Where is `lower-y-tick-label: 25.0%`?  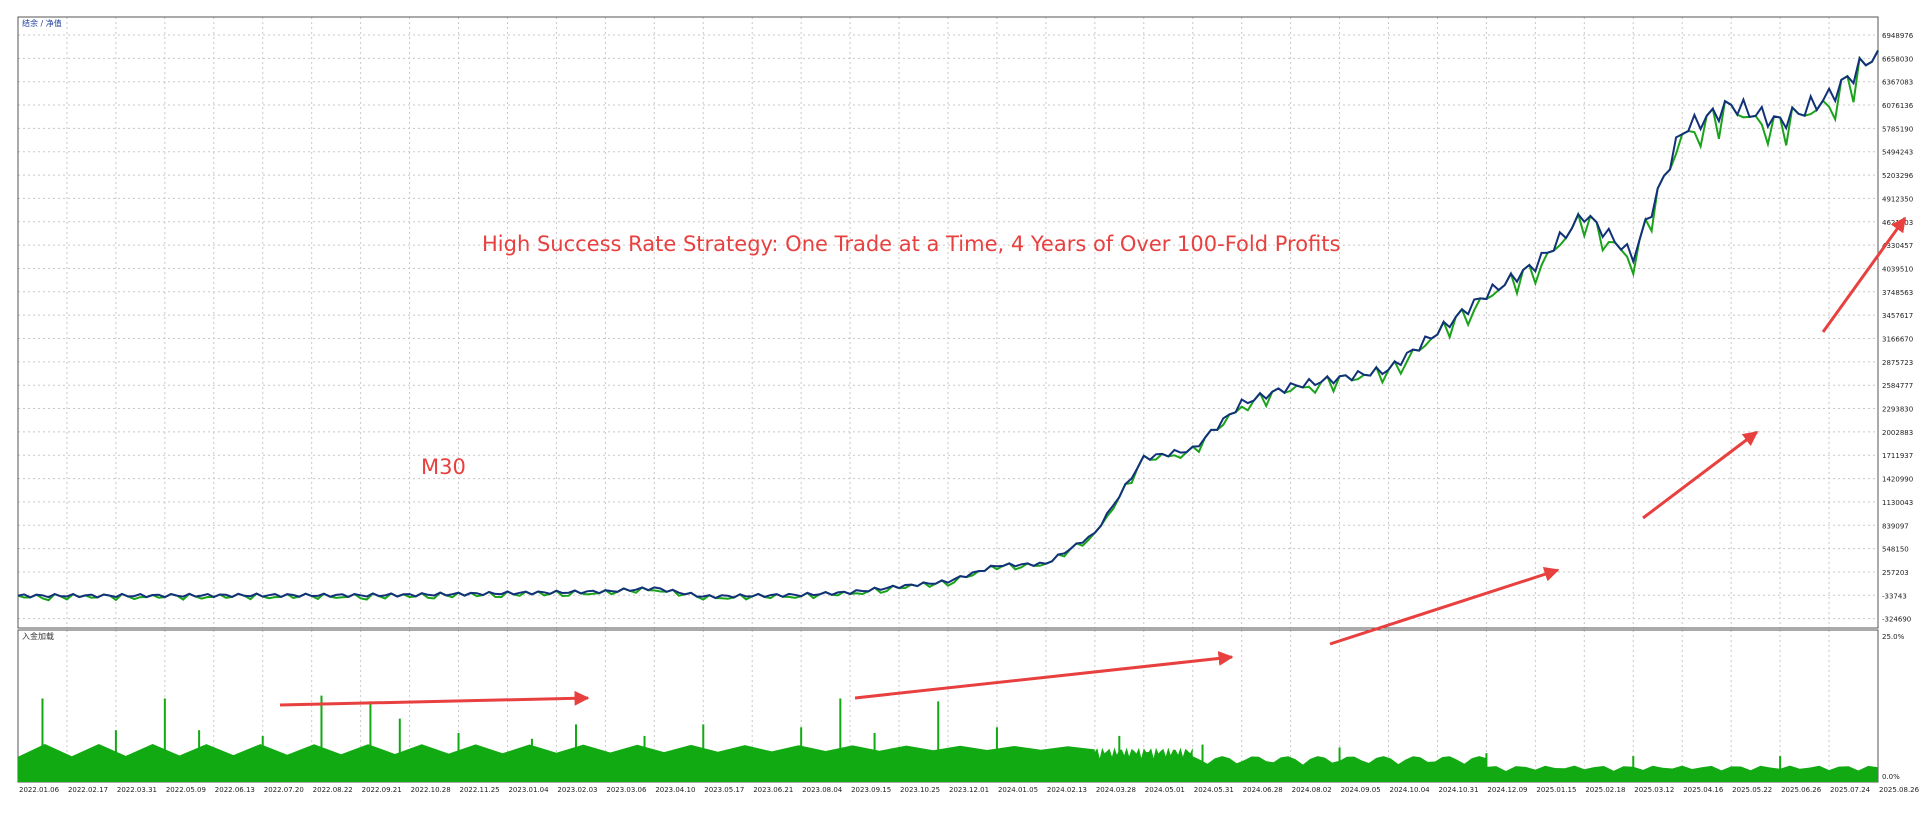
lower-y-tick-label: 25.0% is located at coordinates (1893, 637).